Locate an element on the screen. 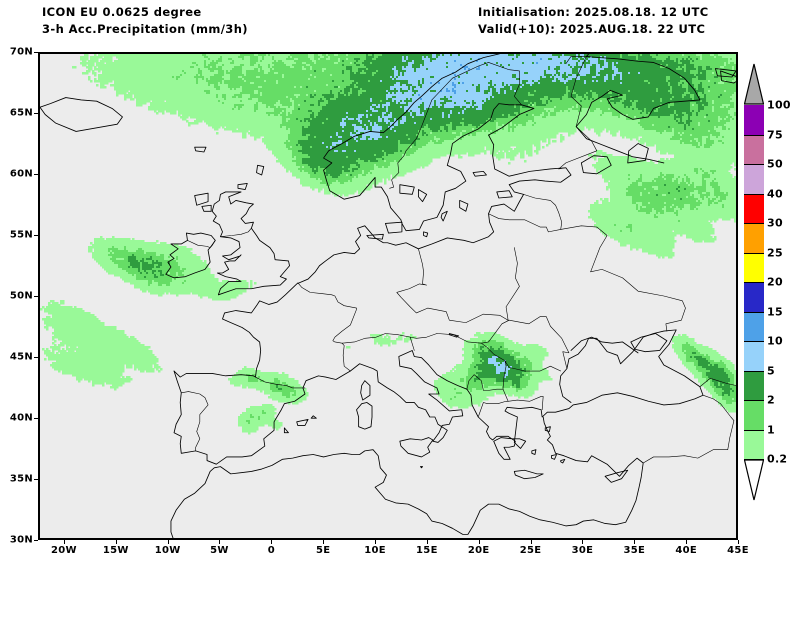 Image resolution: width=800 pixels, height=618 pixels. colorbar-tick-label: 10 is located at coordinates (775, 341).